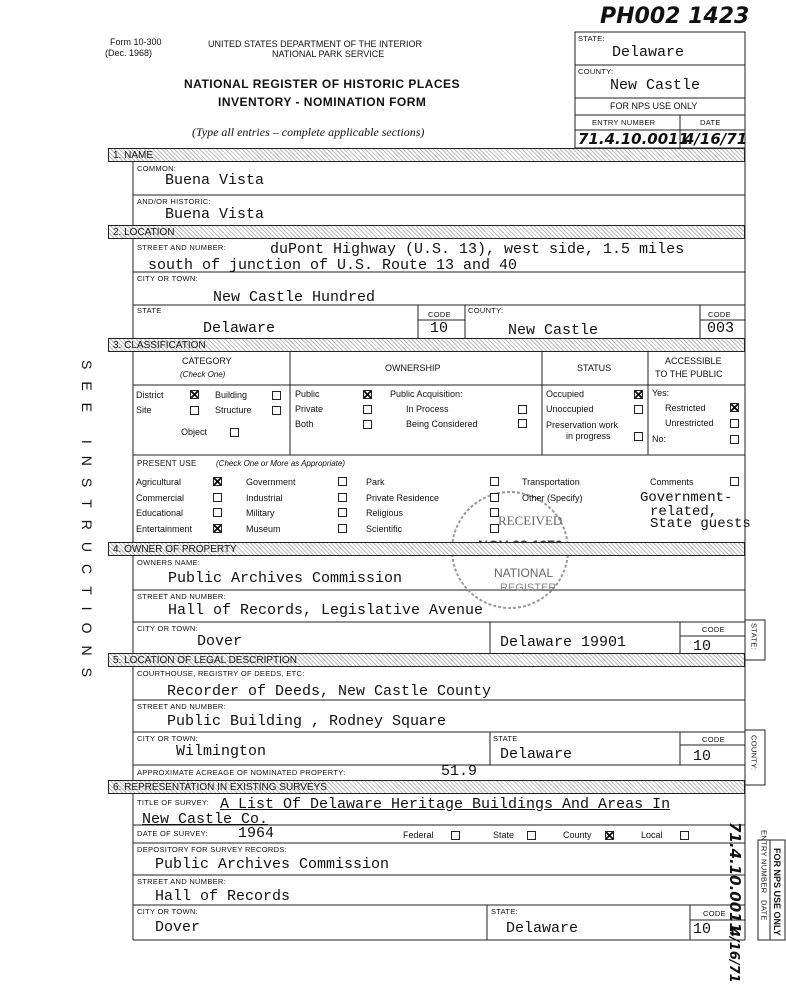 This screenshot has width=786, height=1000. Describe the element at coordinates (271, 482) in the screenshot. I see `option: Government` at that location.